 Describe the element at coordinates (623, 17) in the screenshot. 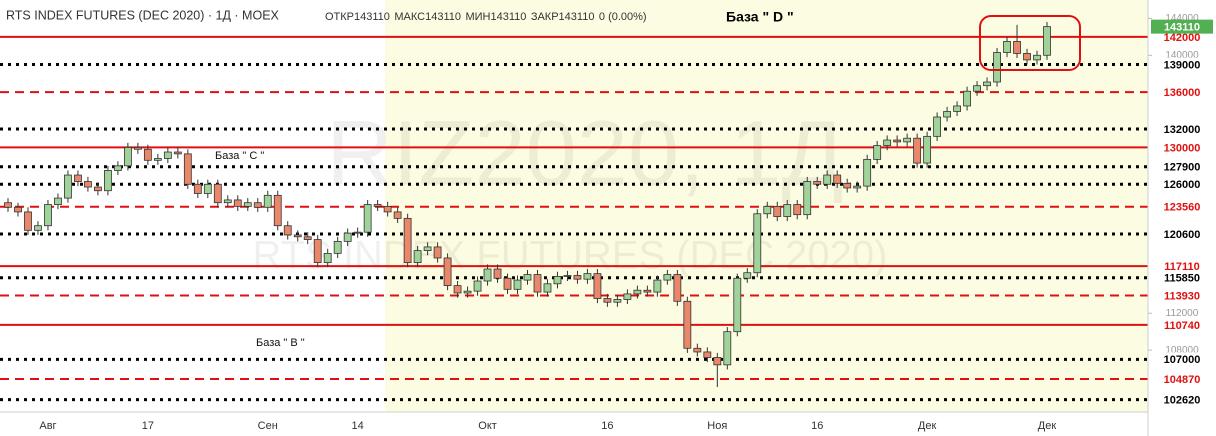

I see `change: 0 (0.00%)` at that location.